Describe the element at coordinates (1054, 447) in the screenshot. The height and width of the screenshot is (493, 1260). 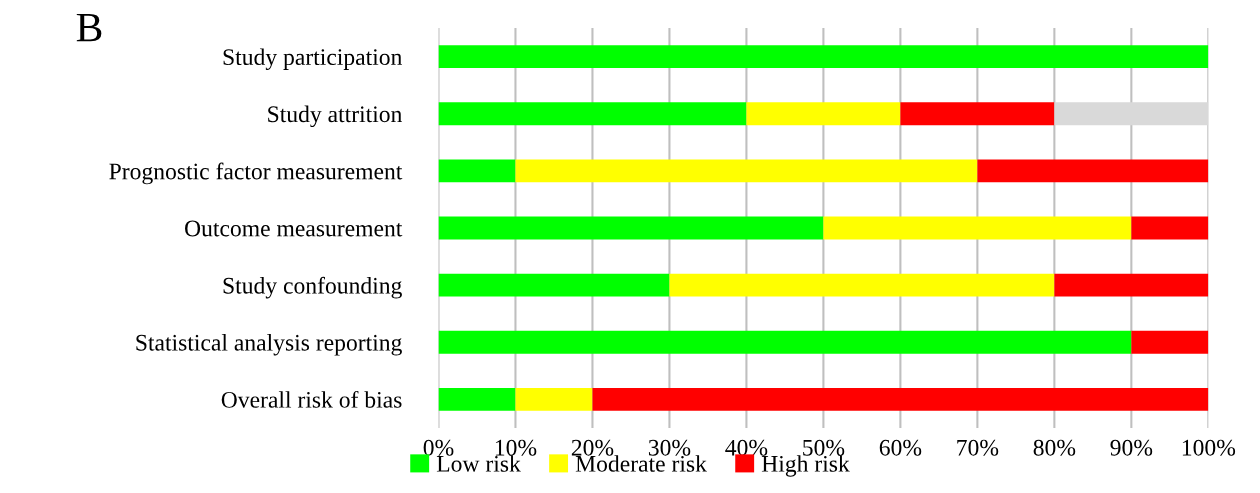
I see `x-tick-label: 80%` at that location.